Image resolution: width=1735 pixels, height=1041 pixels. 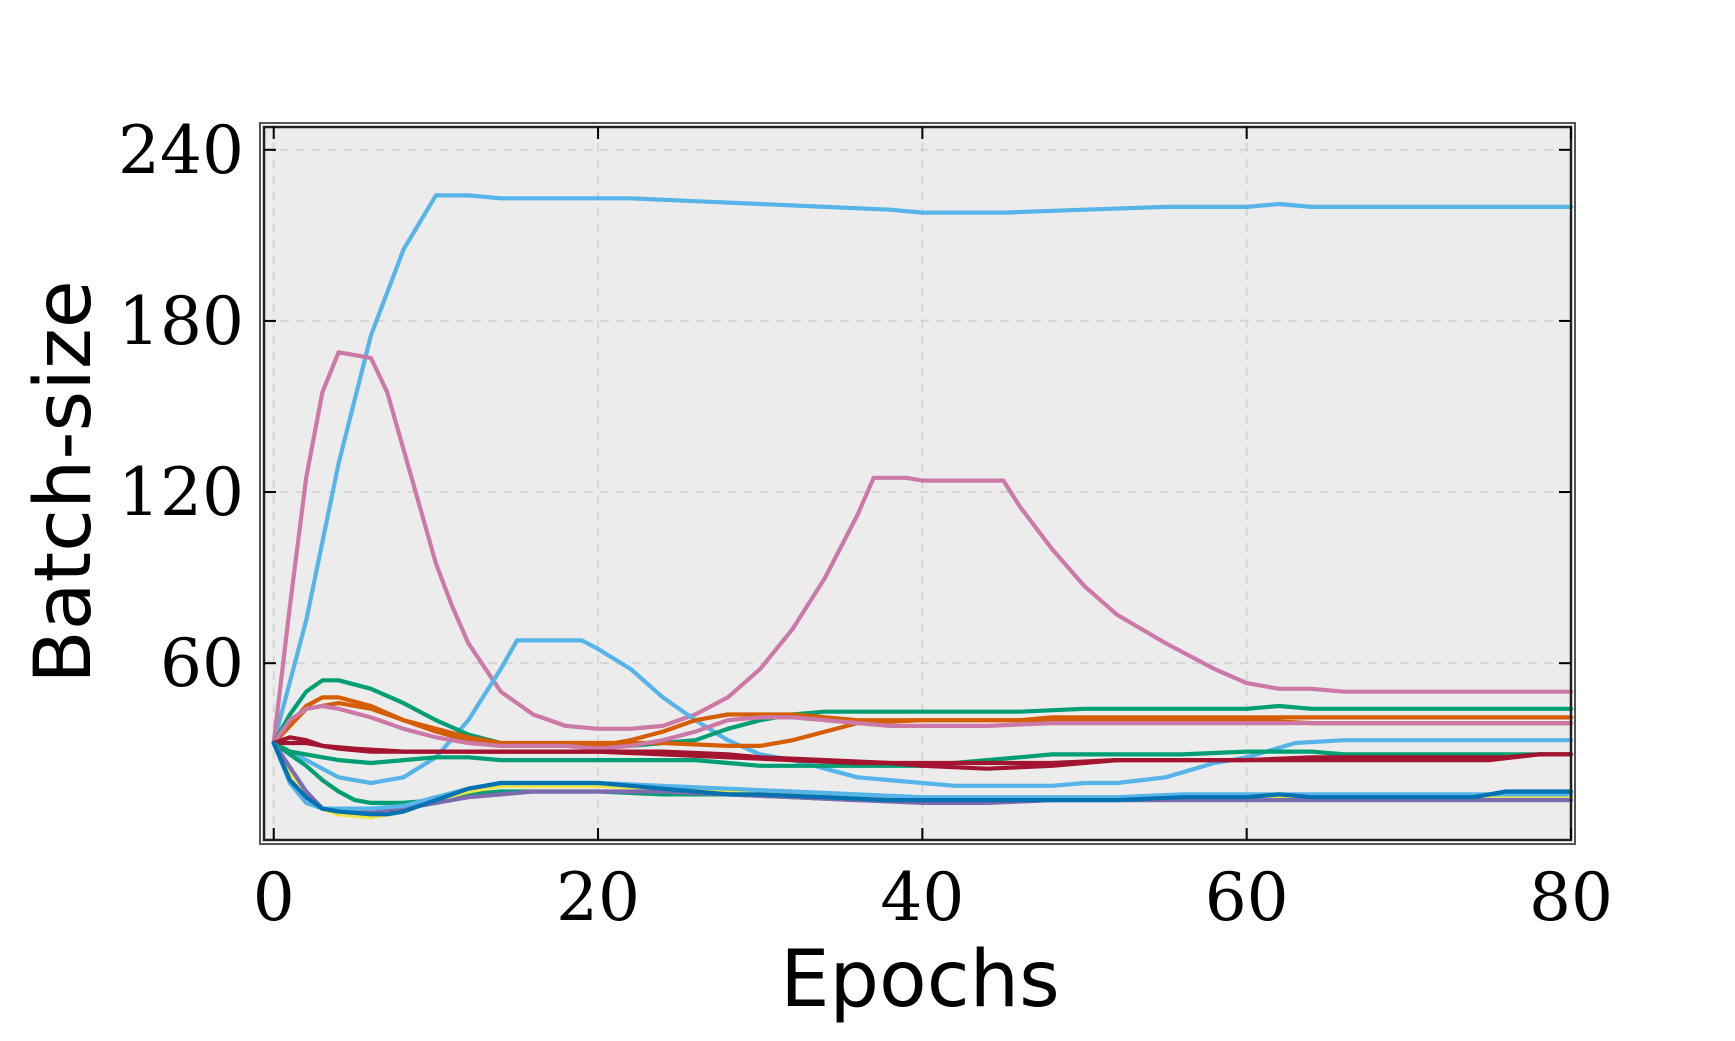 What do you see at coordinates (919, 980) in the screenshot?
I see `x-axis-title: Epochs` at bounding box center [919, 980].